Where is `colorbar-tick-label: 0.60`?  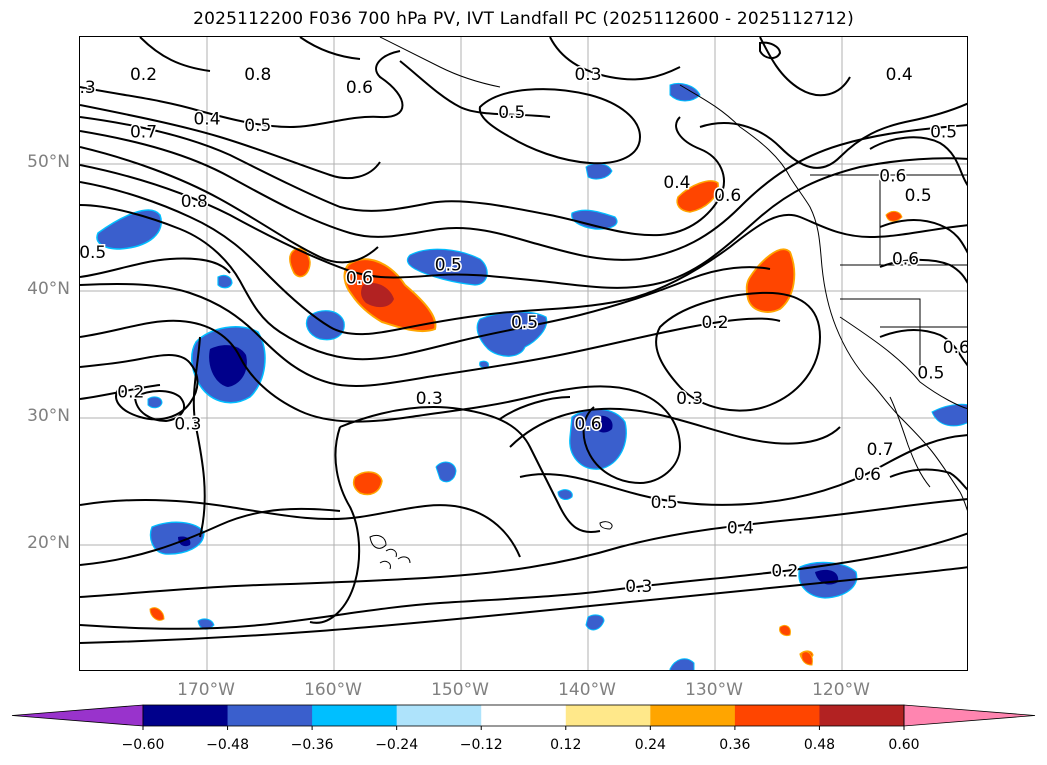 colorbar-tick-label: 0.60 is located at coordinates (904, 745).